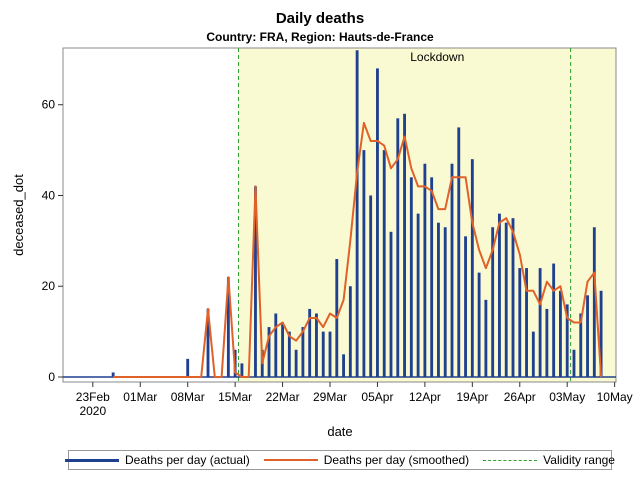 The image size is (640, 480). I want to click on y-axis-label: deceased_dot, so click(18, 215).